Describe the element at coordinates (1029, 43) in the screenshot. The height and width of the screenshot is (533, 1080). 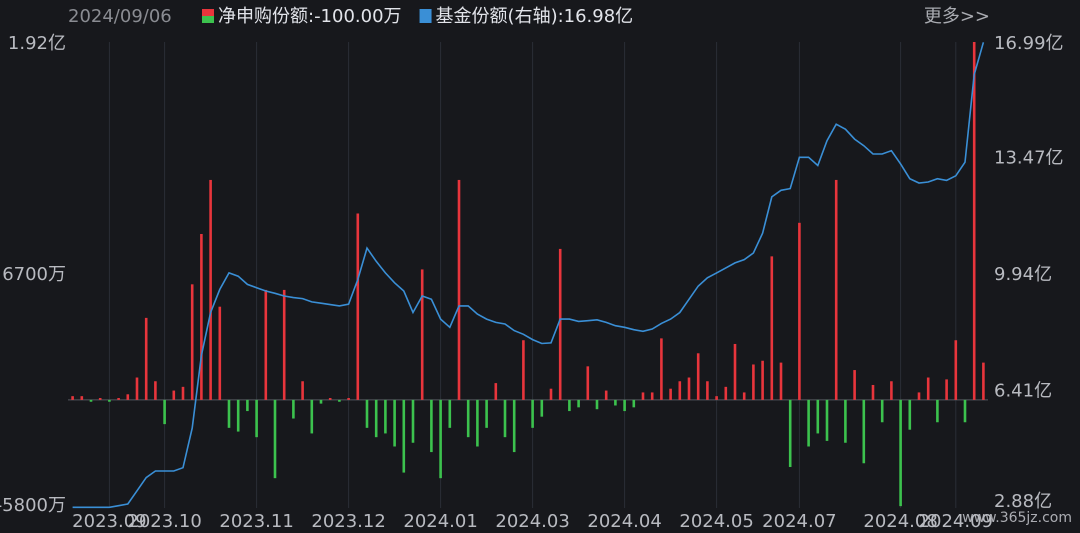
I see `y2-tick-label: 16.99亿` at that location.